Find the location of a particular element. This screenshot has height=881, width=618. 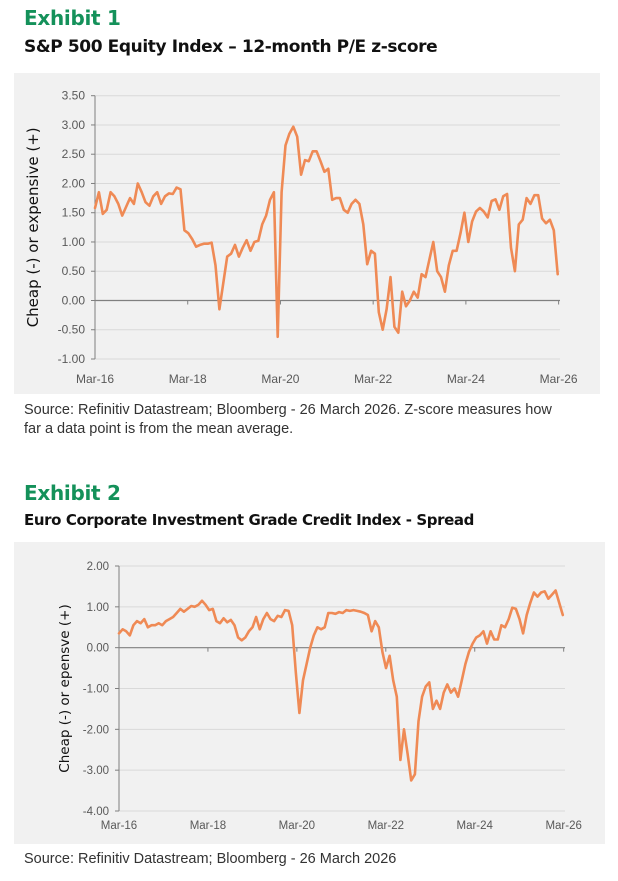

y-tick-label: -4.00 is located at coordinates (96, 812).